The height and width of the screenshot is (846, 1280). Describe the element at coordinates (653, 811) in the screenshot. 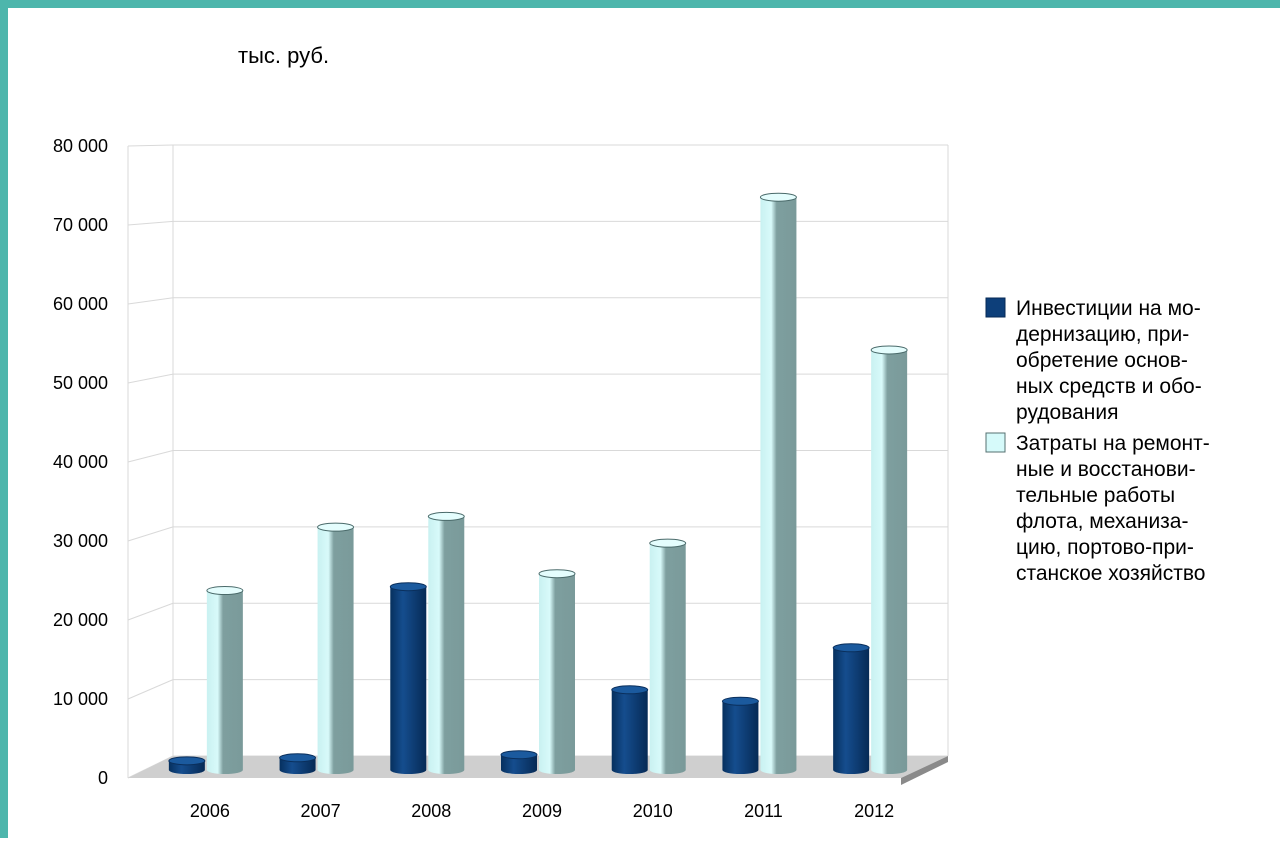

I see `x-tick-label: 2010` at that location.